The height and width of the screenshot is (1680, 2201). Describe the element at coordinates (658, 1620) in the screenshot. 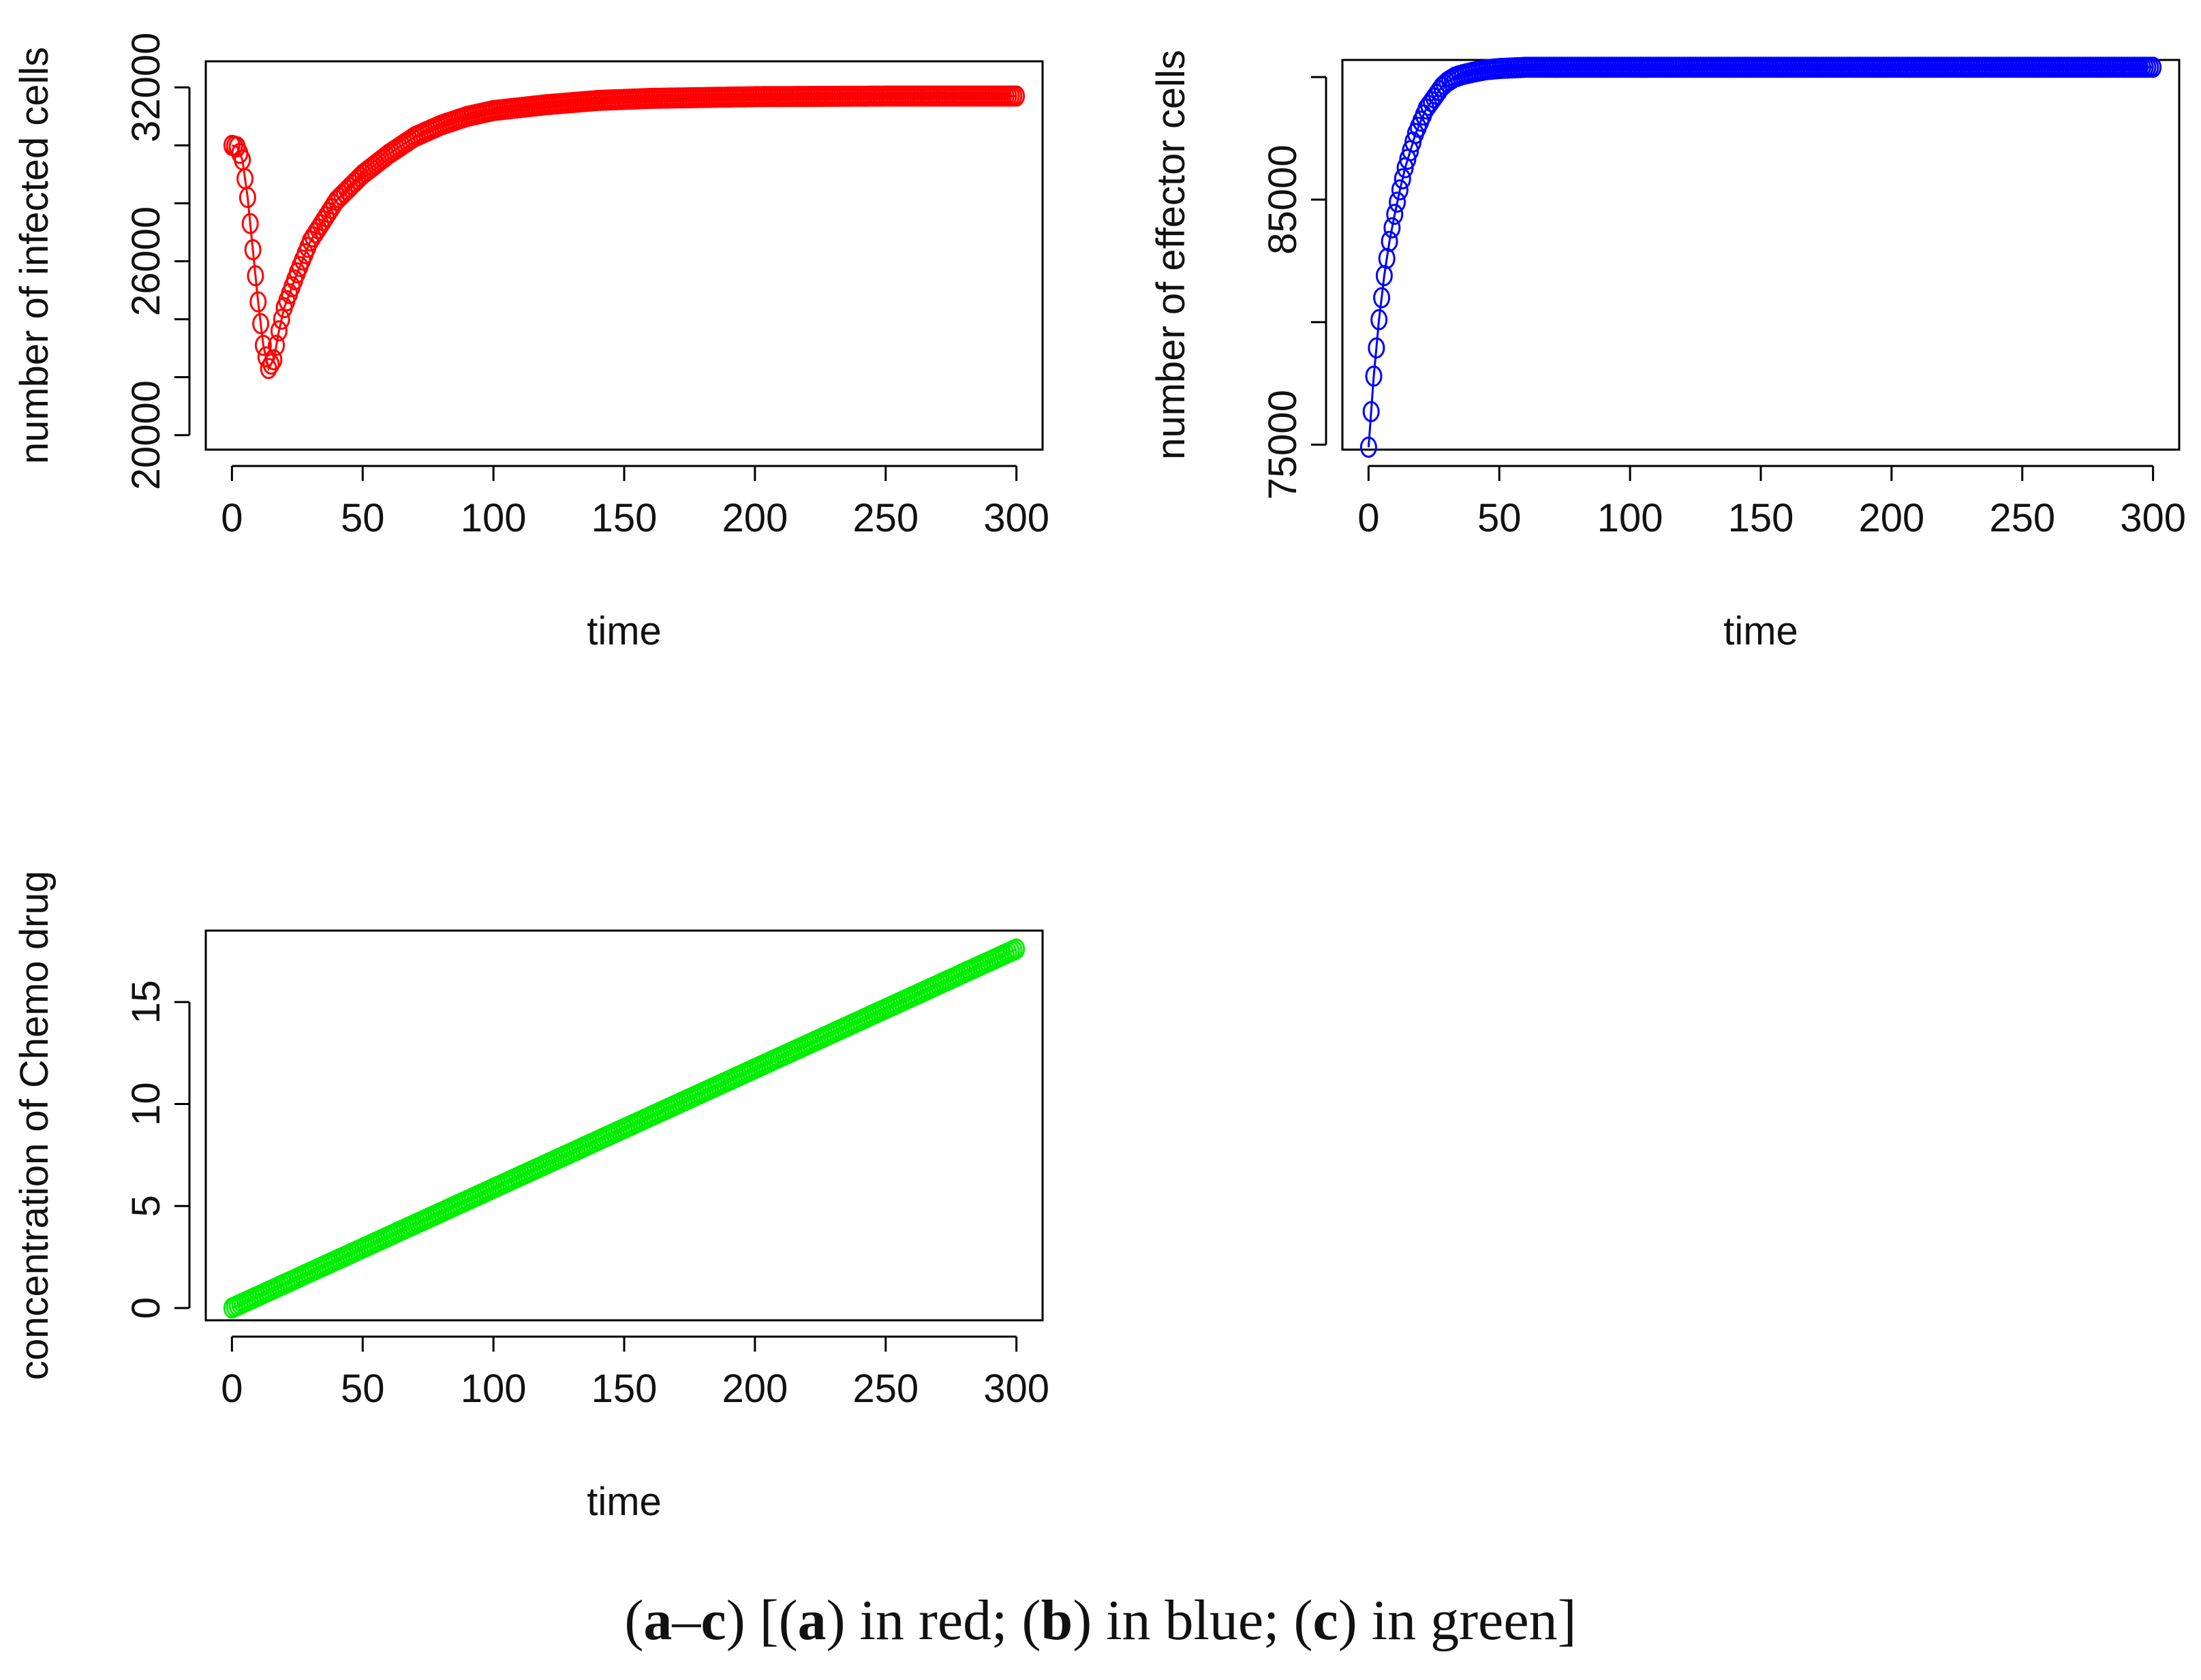

I see `caption-a: a` at that location.